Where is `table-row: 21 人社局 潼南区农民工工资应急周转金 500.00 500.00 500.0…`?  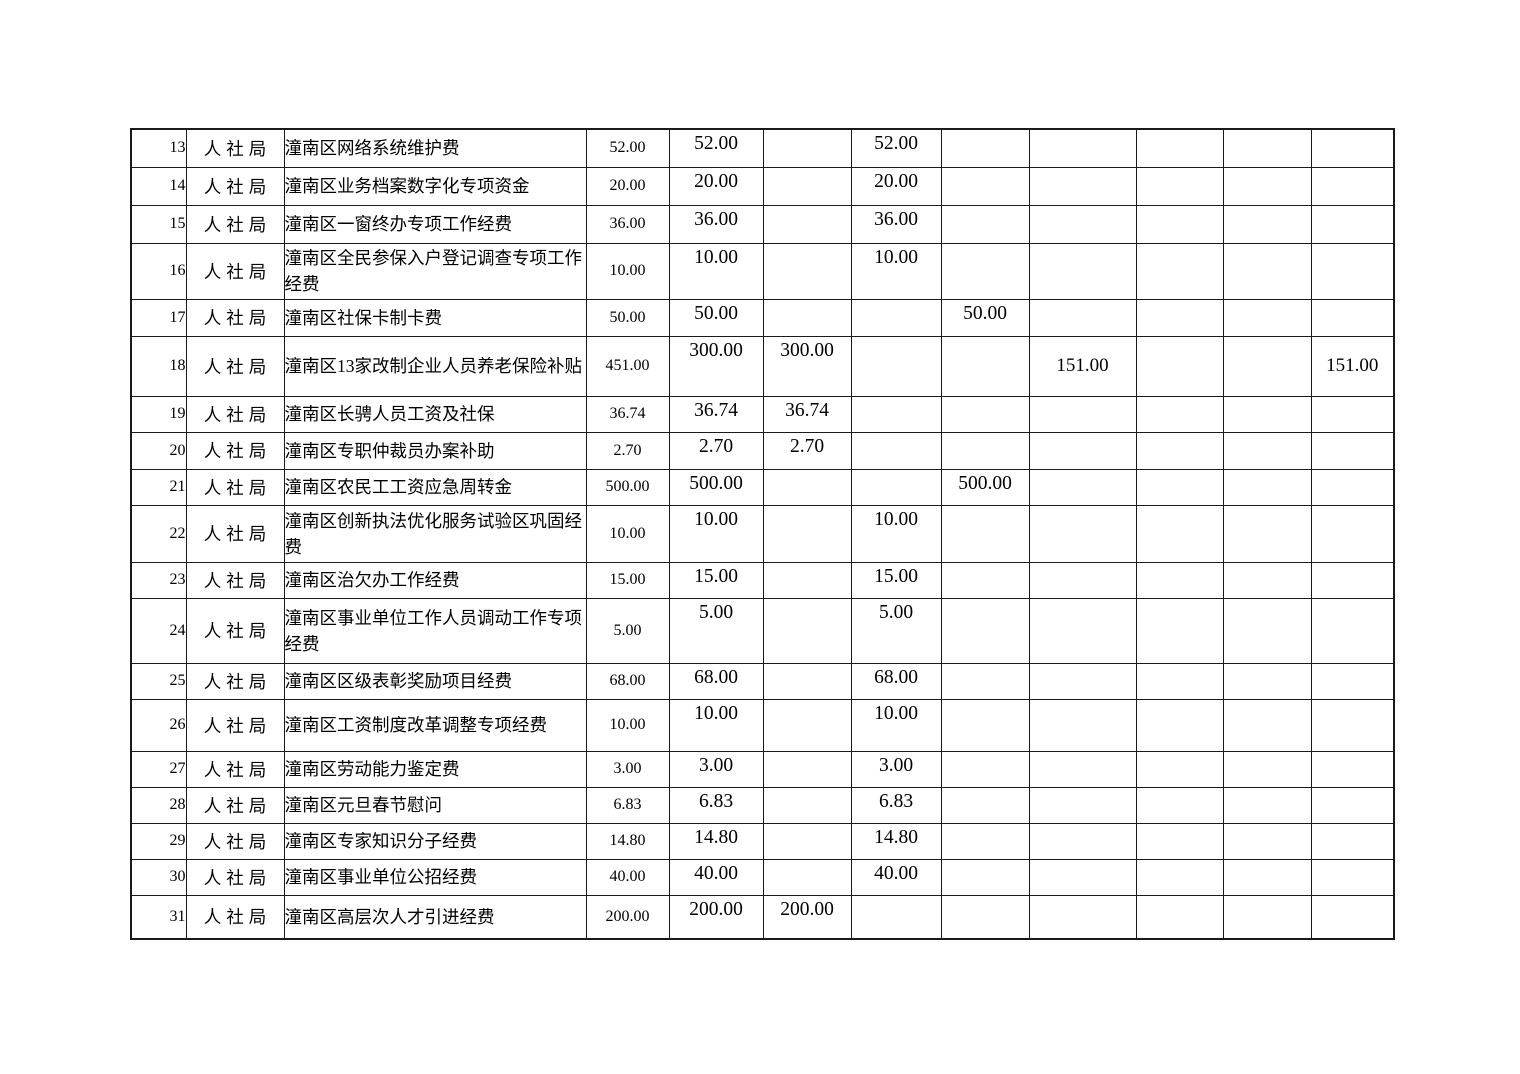 table-row: 21 人社局 潼南区农民工工资应急周转金 500.00 500.00 500.0… is located at coordinates (762, 487).